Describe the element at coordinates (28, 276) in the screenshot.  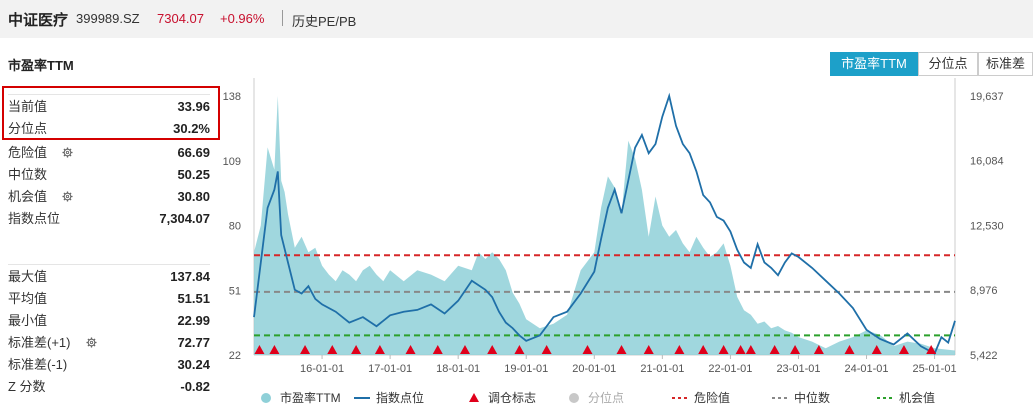
I see `stat-label: 最大值` at that location.